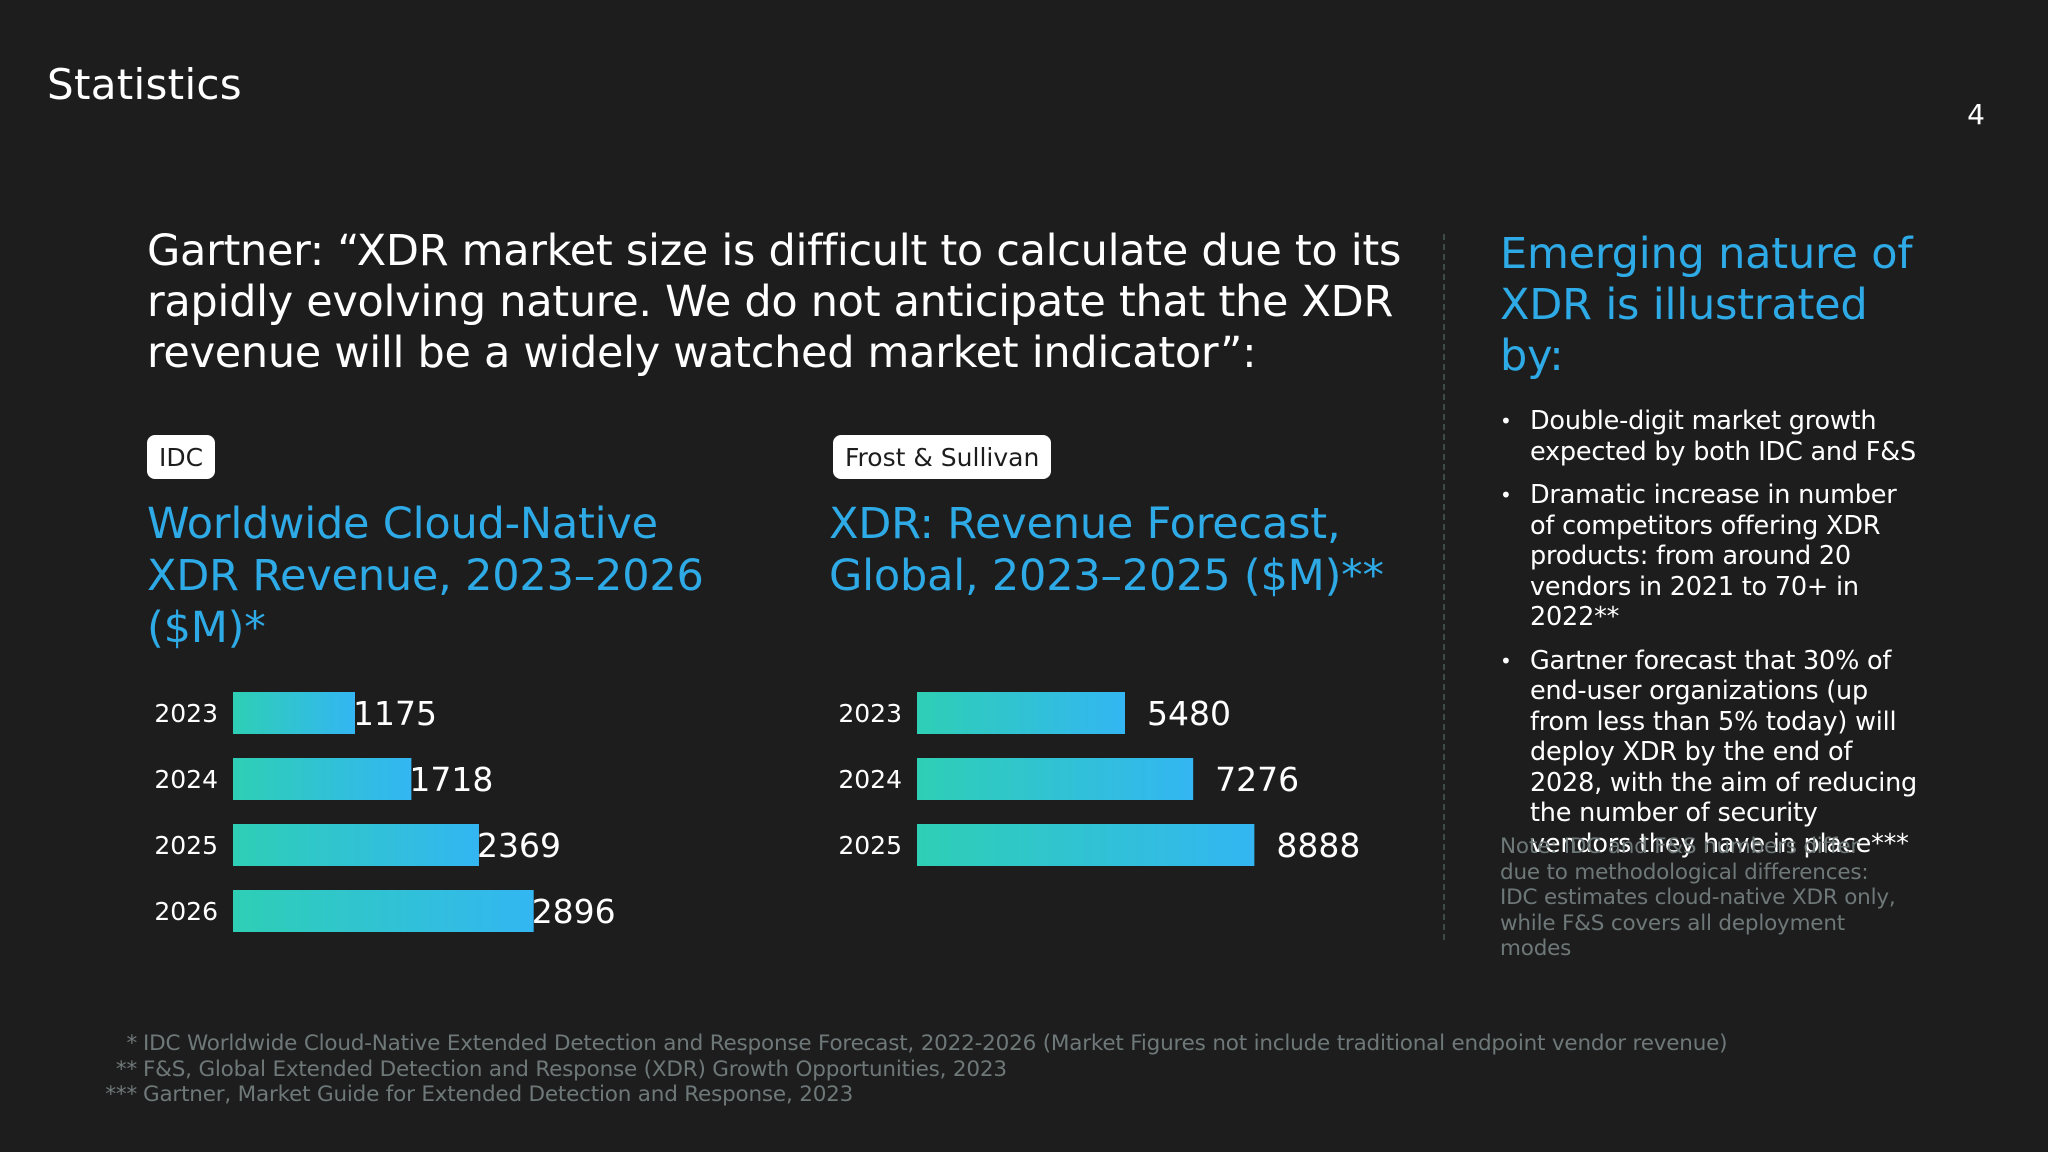 The image size is (2048, 1152). What do you see at coordinates (1444, 587) in the screenshot?
I see `vertical-divider` at bounding box center [1444, 587].